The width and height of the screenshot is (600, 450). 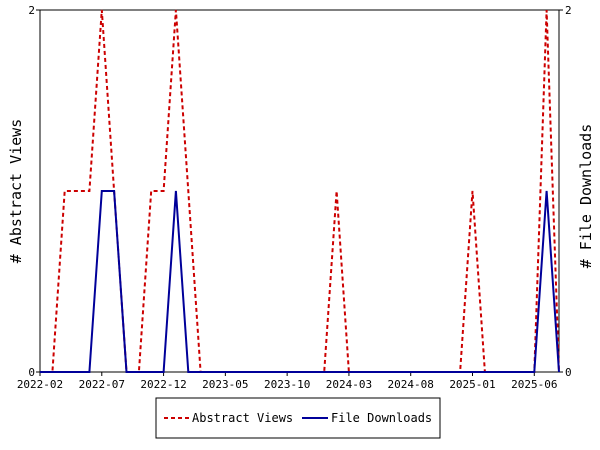 I want to click on y-axis-left-title: # Abstract Views, so click(x=16, y=191).